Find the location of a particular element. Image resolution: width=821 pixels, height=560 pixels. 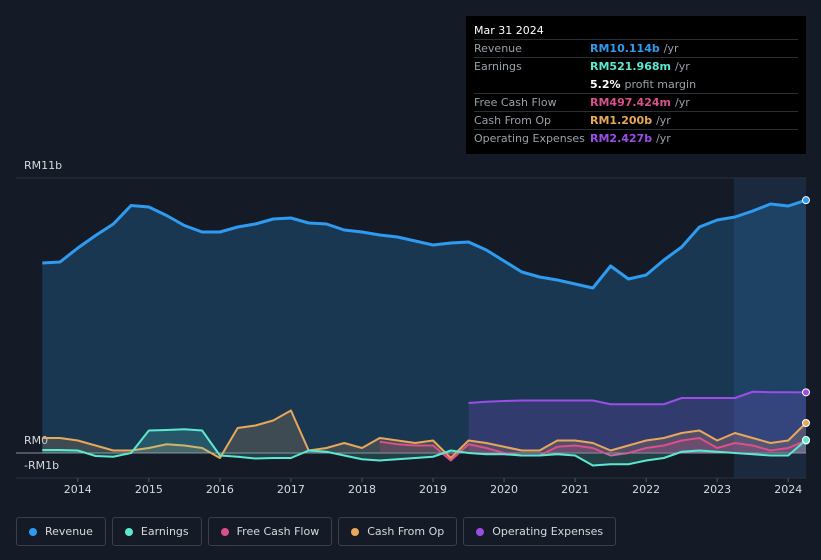

x-tick-label: 2023 is located at coordinates (717, 489).